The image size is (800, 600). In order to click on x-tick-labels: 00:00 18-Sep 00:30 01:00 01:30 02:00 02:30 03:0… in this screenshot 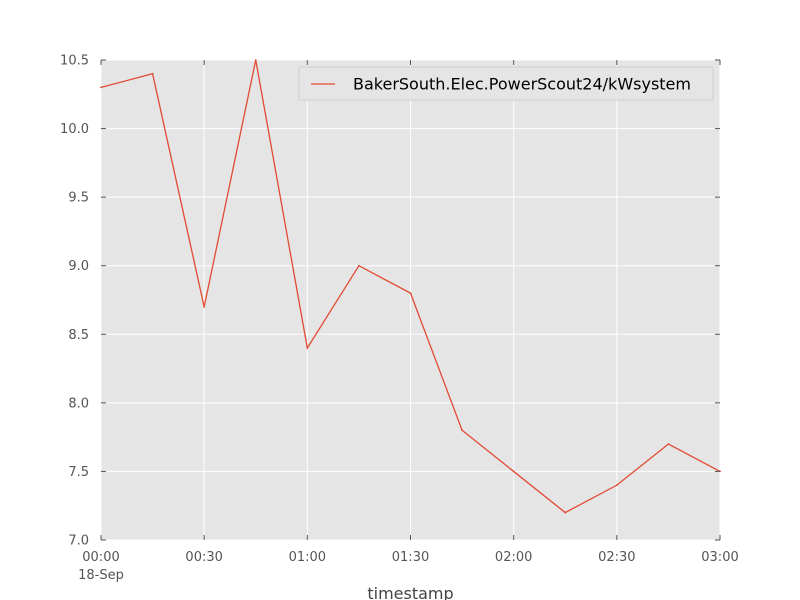, I will do `click(408, 566)`.